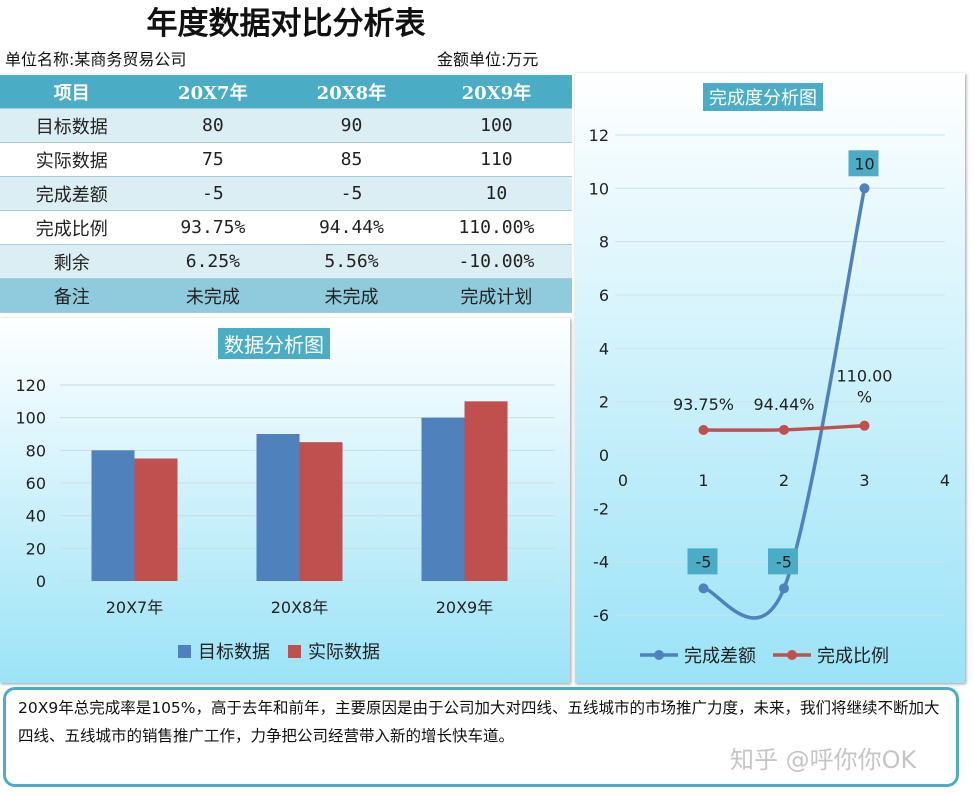 Image resolution: width=974 pixels, height=796 pixels. I want to click on table-cell: 90, so click(351, 125).